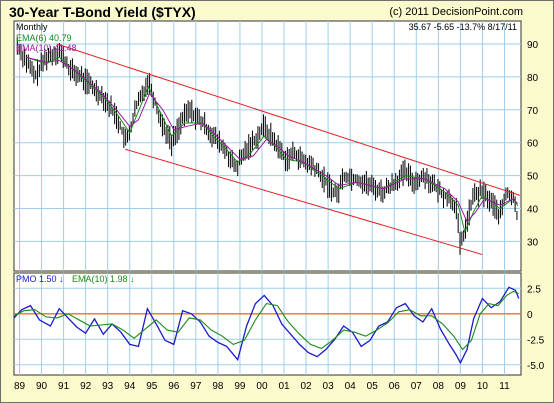 Image resolution: width=554 pixels, height=403 pixels. What do you see at coordinates (103, 279) in the screenshot?
I see `pmo-ema-legend: EMA(10) 1.98 ↓` at bounding box center [103, 279].